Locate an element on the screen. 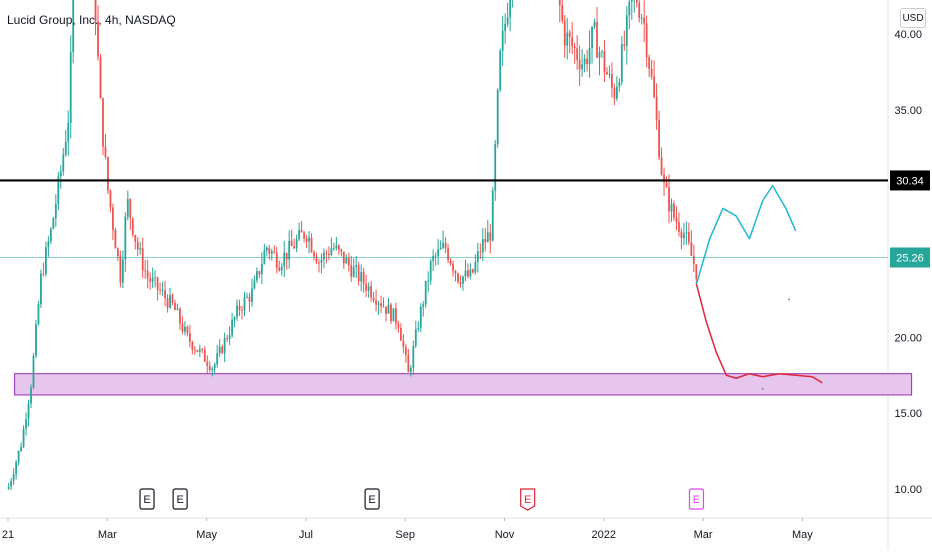 The image size is (932, 555). time-tick-label: May is located at coordinates (206, 535).